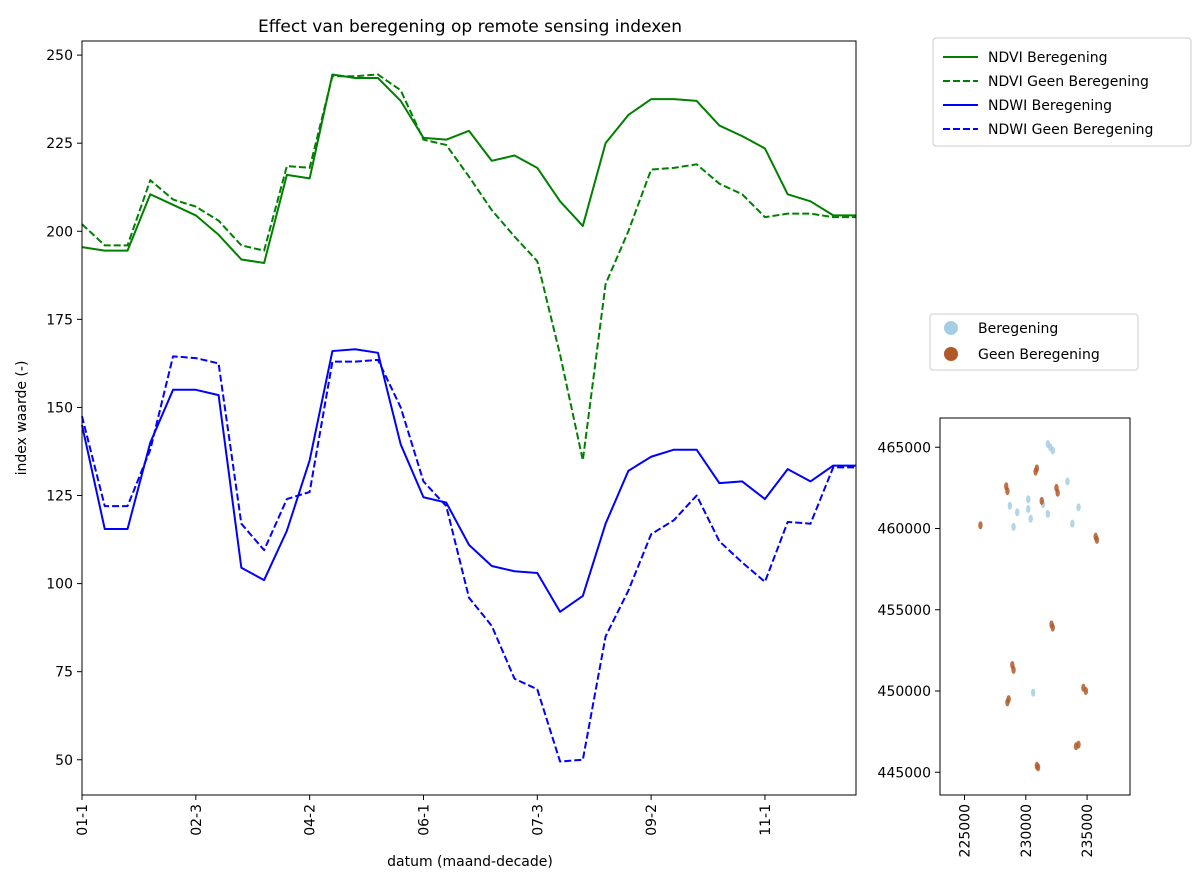 This screenshot has height=875, width=1195. Describe the element at coordinates (652, 820) in the screenshot. I see `x-tick-label: 09-2` at that location.